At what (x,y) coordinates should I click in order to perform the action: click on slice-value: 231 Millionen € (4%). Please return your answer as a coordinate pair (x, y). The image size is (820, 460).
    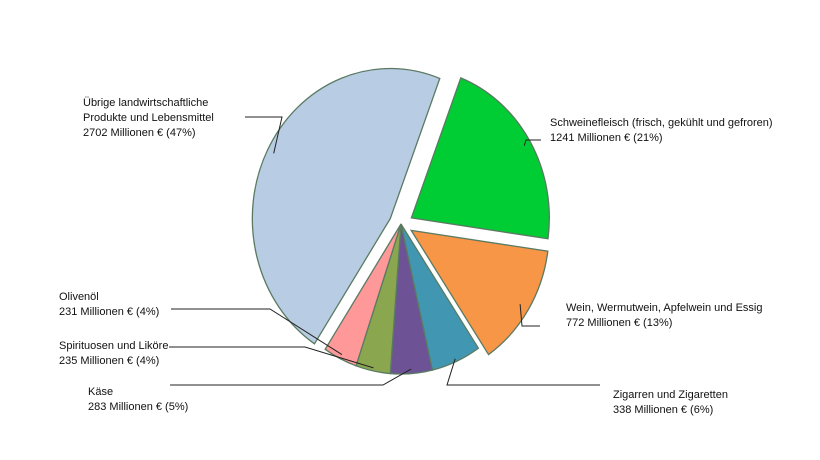
    Looking at the image, I should click on (109, 312).